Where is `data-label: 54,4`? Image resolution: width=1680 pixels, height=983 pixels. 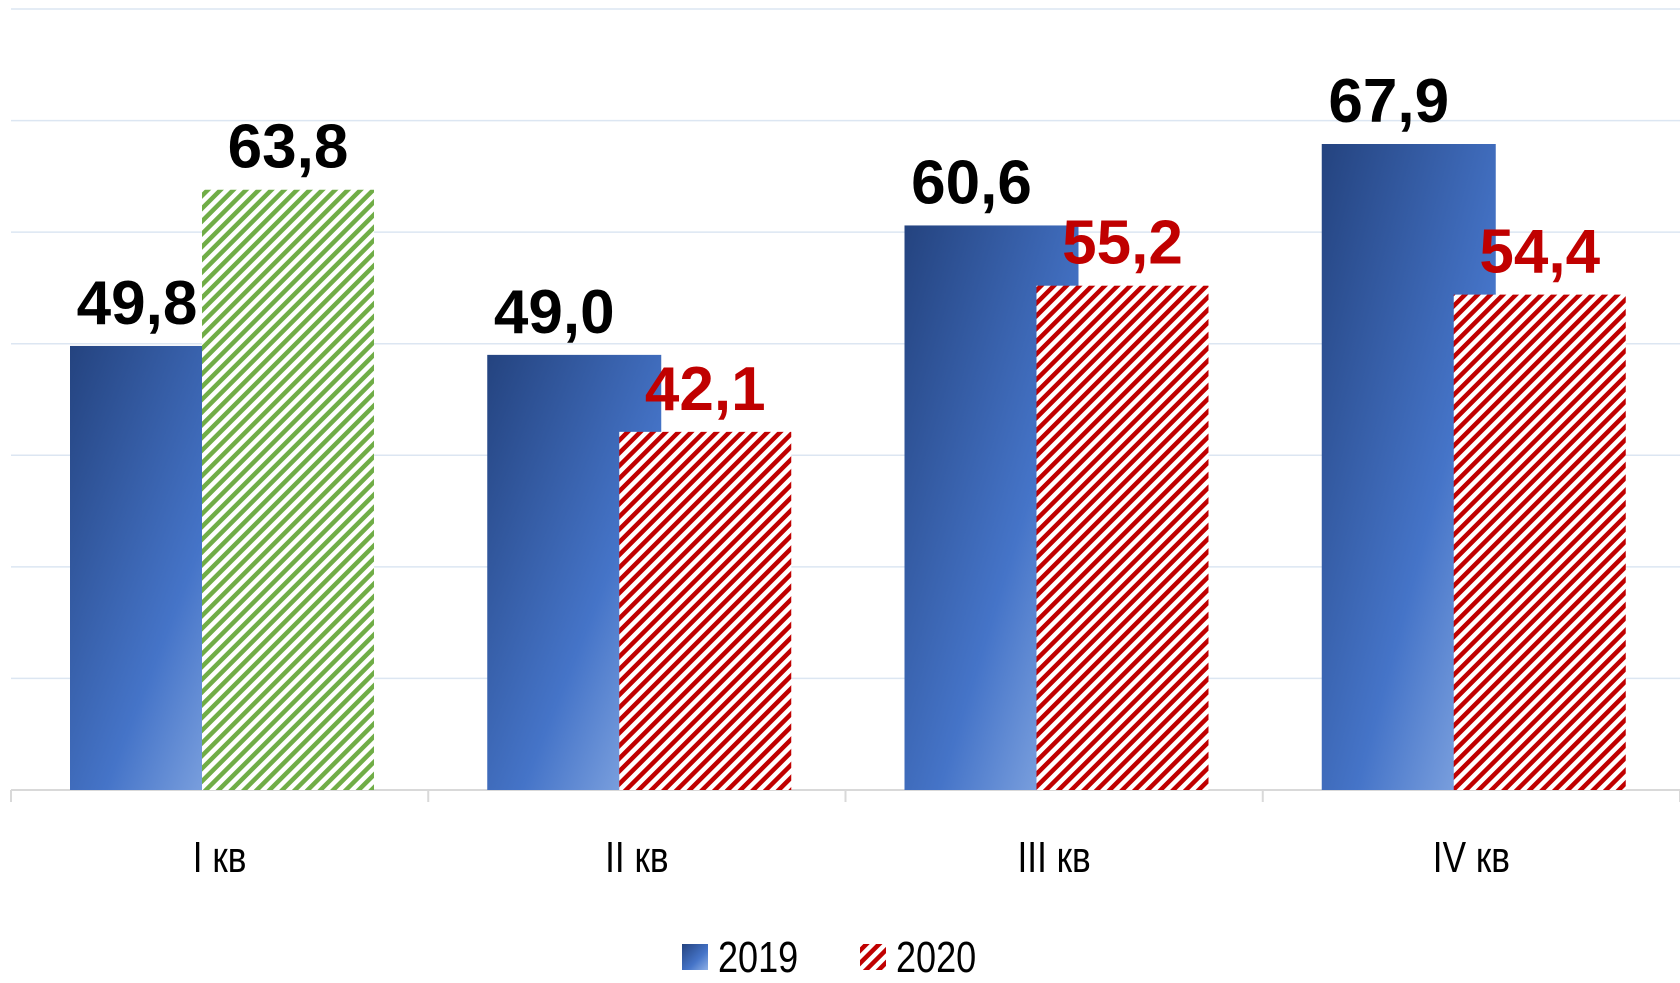
data-label: 54,4 is located at coordinates (1539, 252).